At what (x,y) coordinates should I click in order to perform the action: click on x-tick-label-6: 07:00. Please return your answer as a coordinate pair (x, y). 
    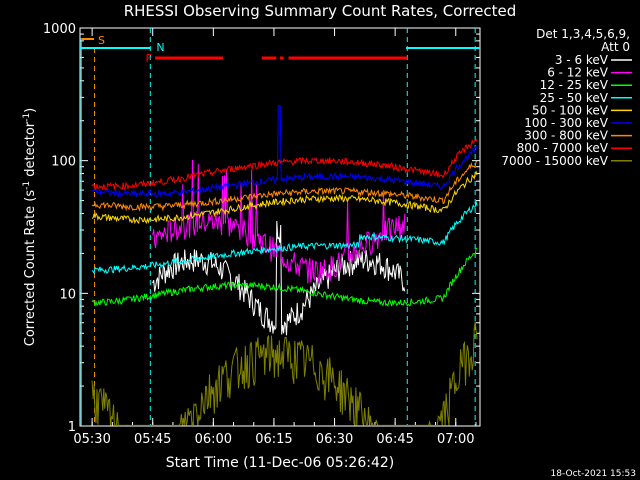
    Looking at the image, I should click on (455, 439).